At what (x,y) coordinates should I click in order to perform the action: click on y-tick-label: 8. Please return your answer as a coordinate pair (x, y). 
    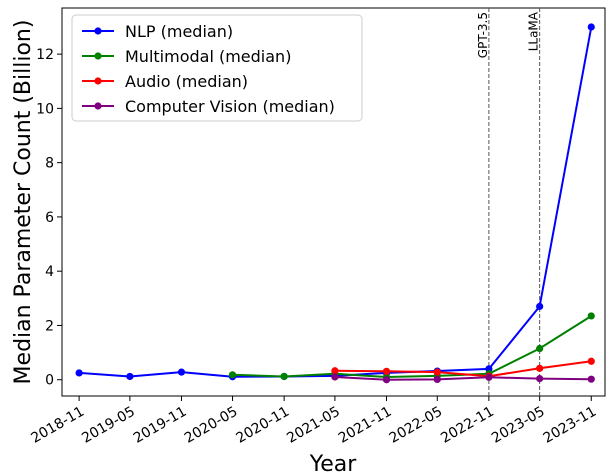
    Looking at the image, I should click on (49, 164).